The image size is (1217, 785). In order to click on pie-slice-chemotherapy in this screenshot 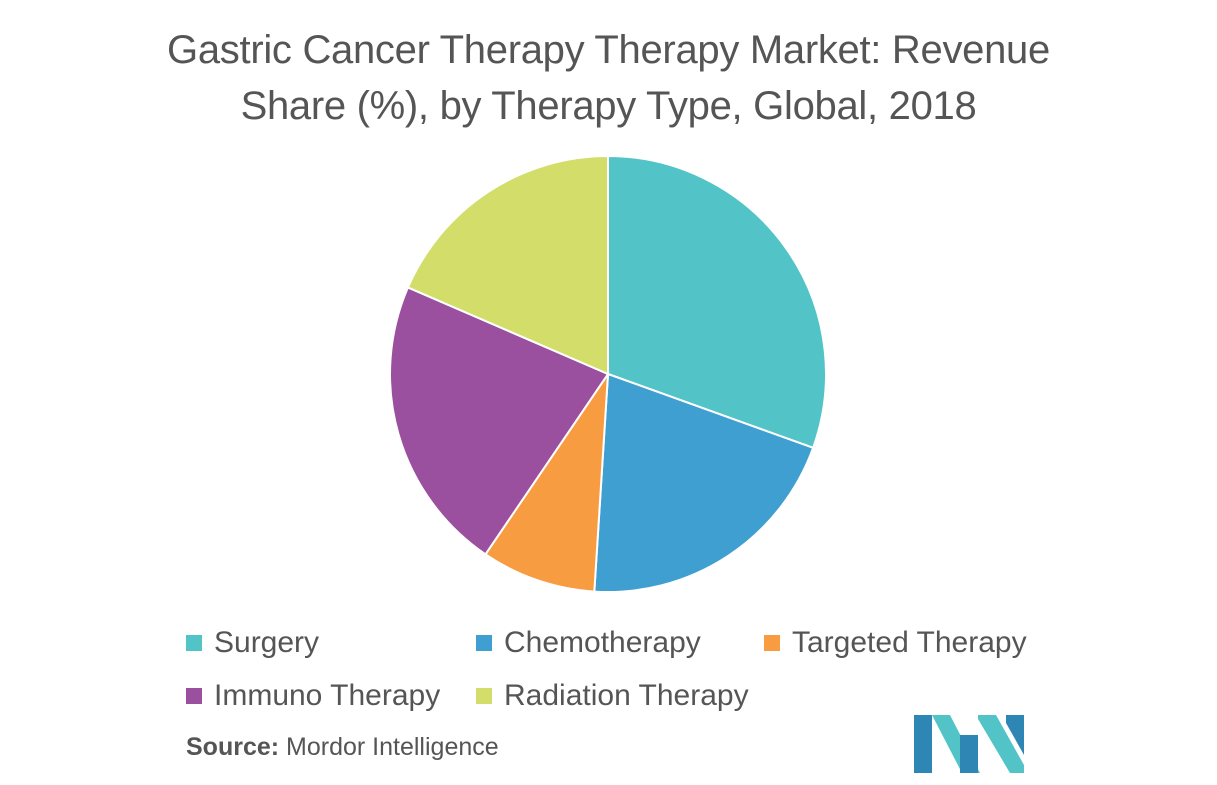, I will do `click(704, 482)`.